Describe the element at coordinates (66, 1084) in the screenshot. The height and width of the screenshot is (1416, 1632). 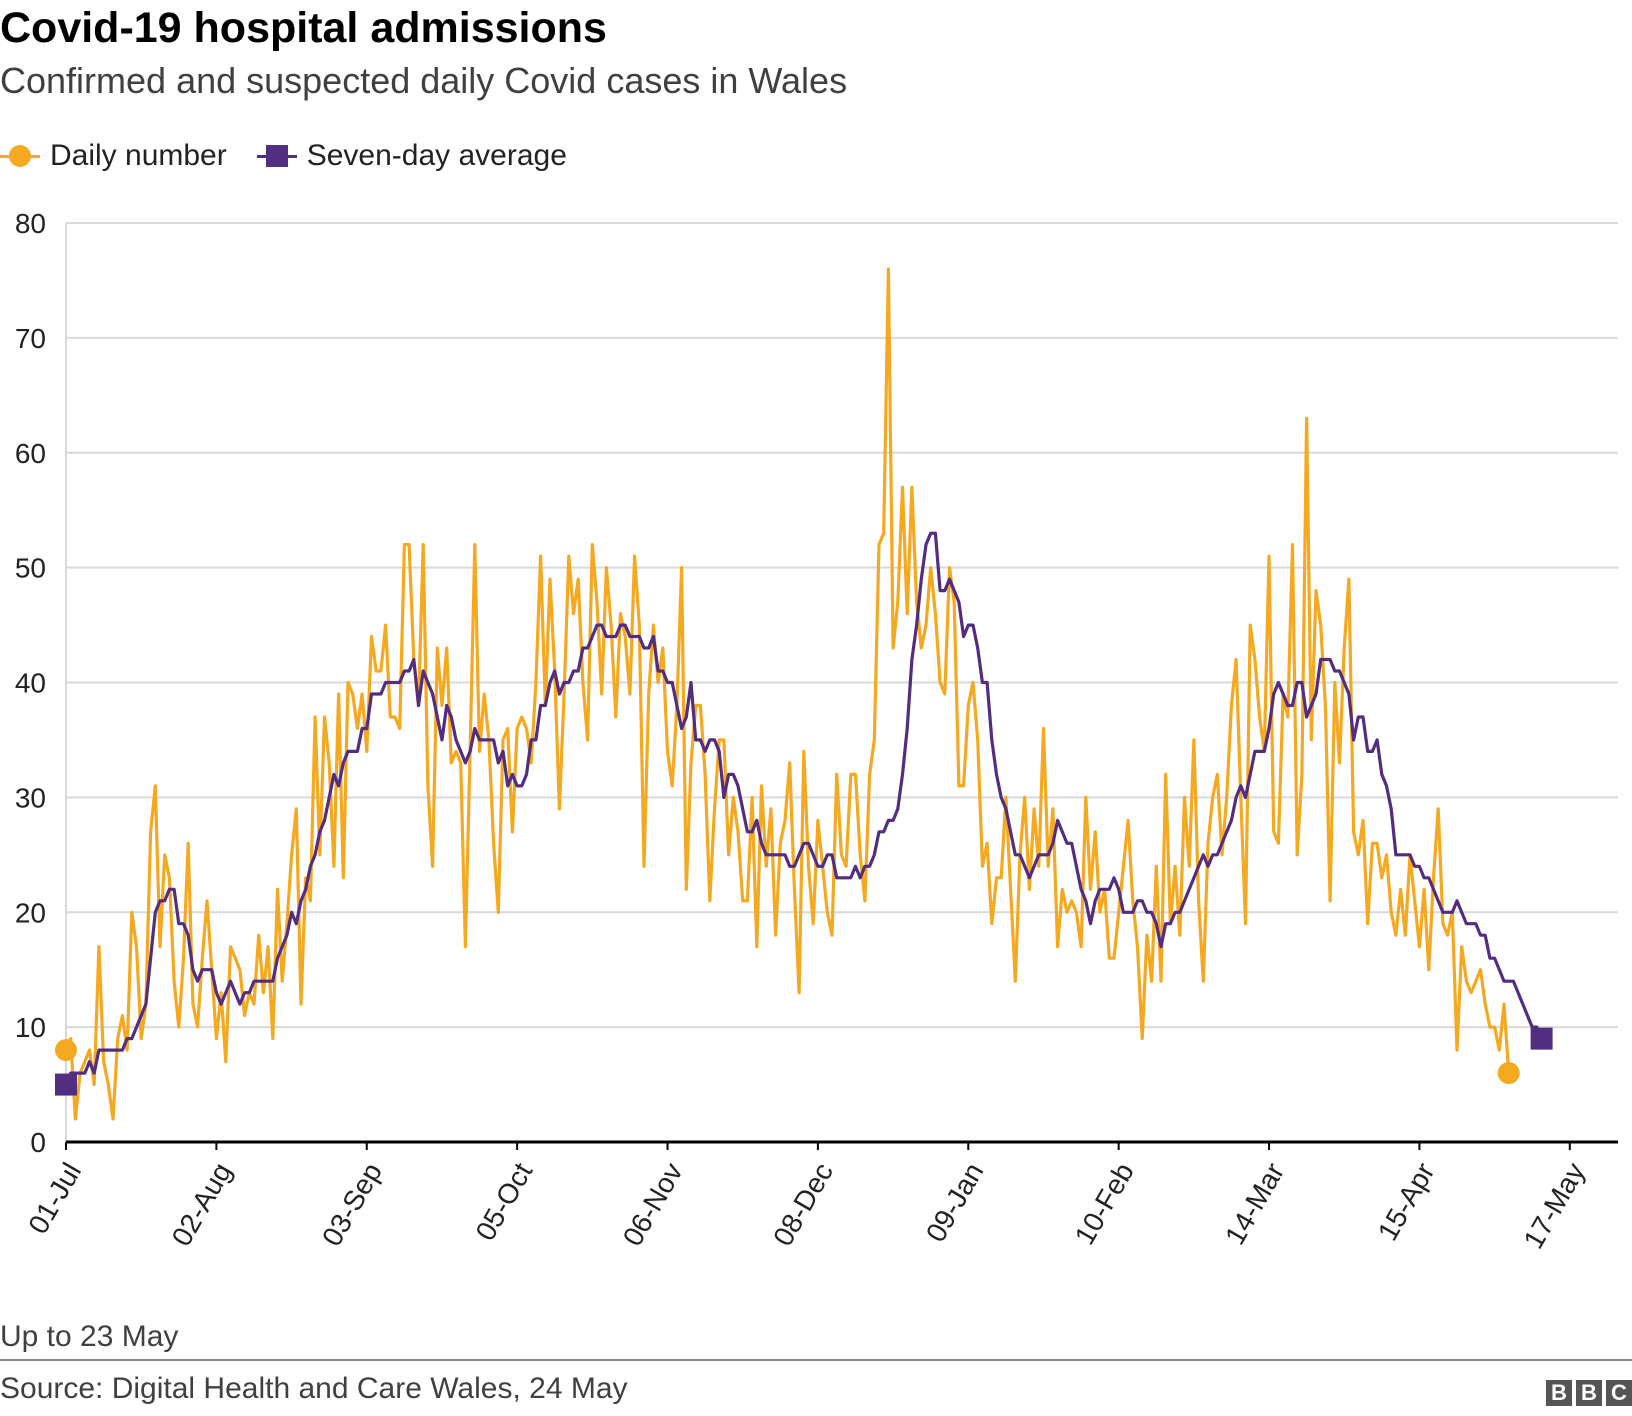
I see `average-start-marker` at that location.